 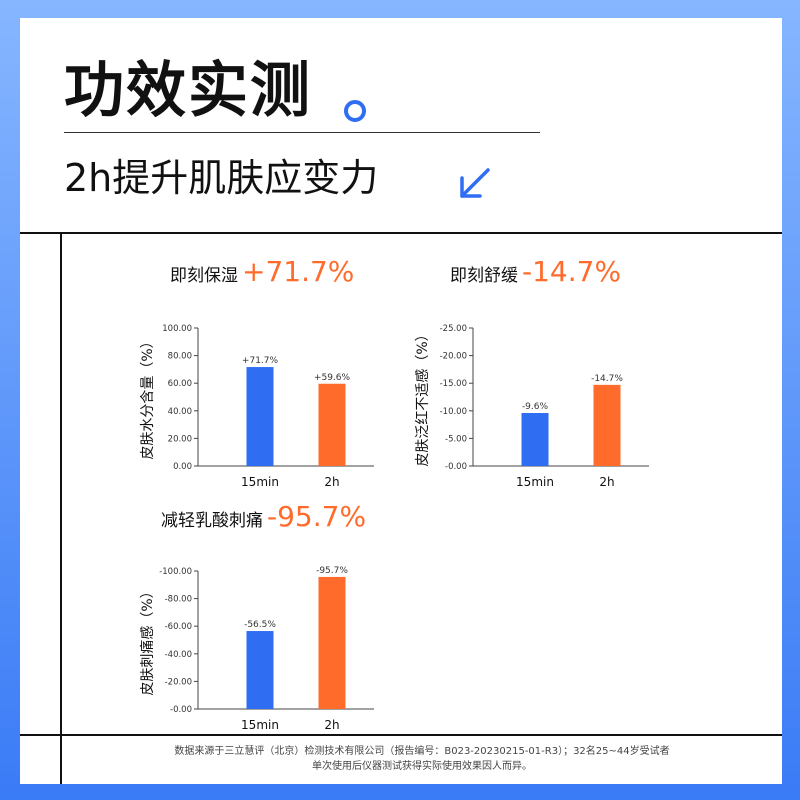 What do you see at coordinates (180, 384) in the screenshot?
I see `y-tick-label: 60.00` at bounding box center [180, 384].